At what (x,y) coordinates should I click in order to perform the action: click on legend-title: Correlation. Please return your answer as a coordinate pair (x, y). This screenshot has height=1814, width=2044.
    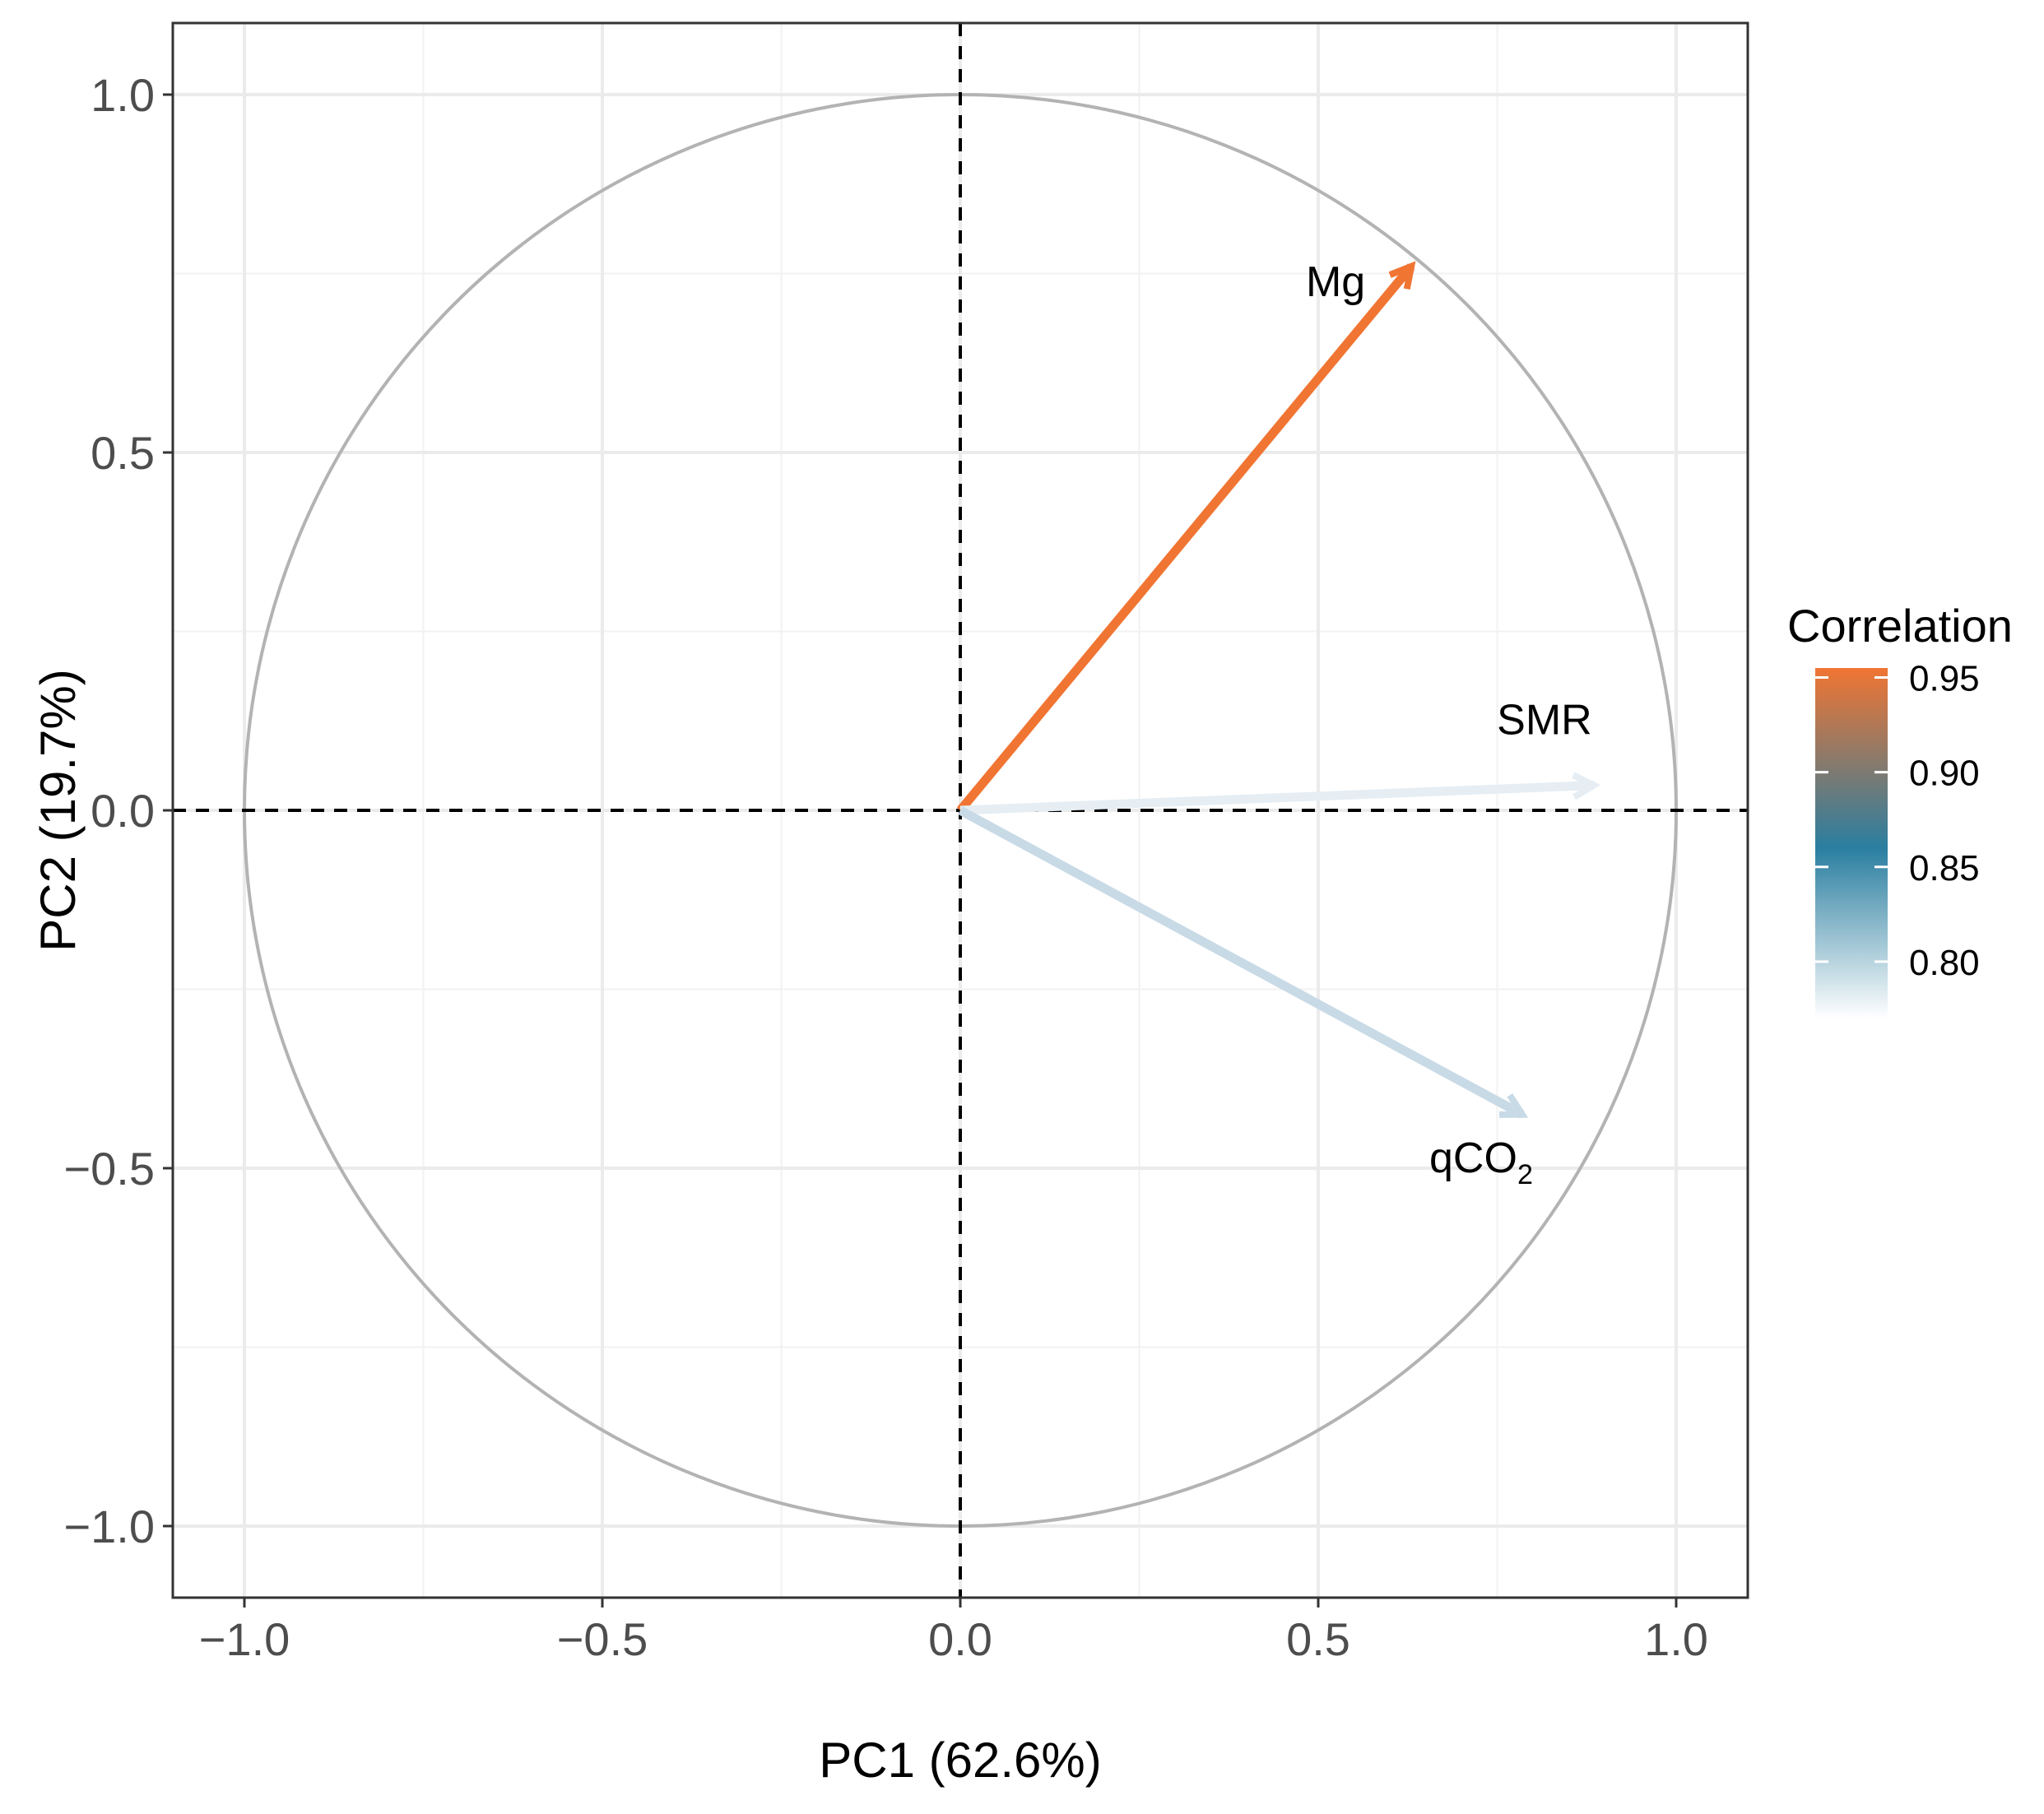
    Looking at the image, I should click on (1900, 626).